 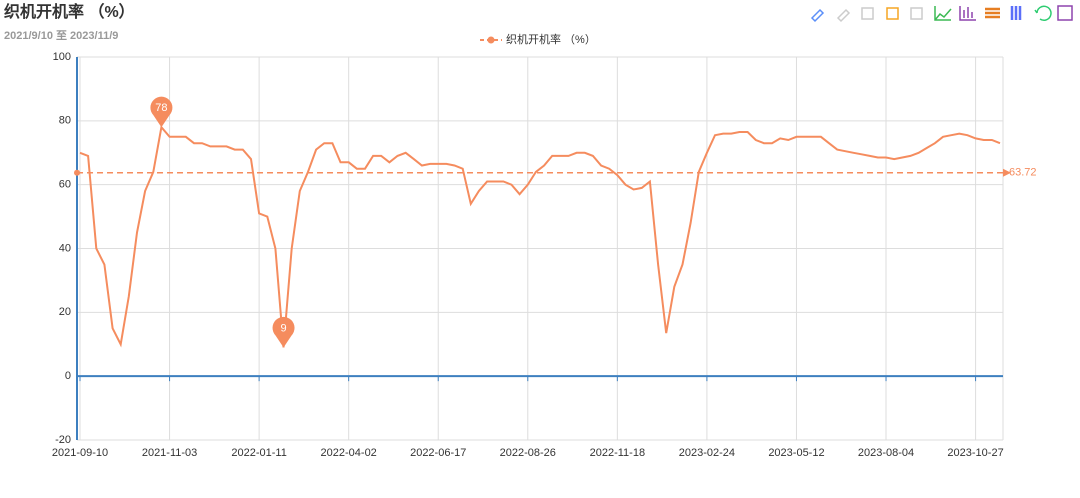 I want to click on y-tick-label: 60, so click(x=65, y=185).